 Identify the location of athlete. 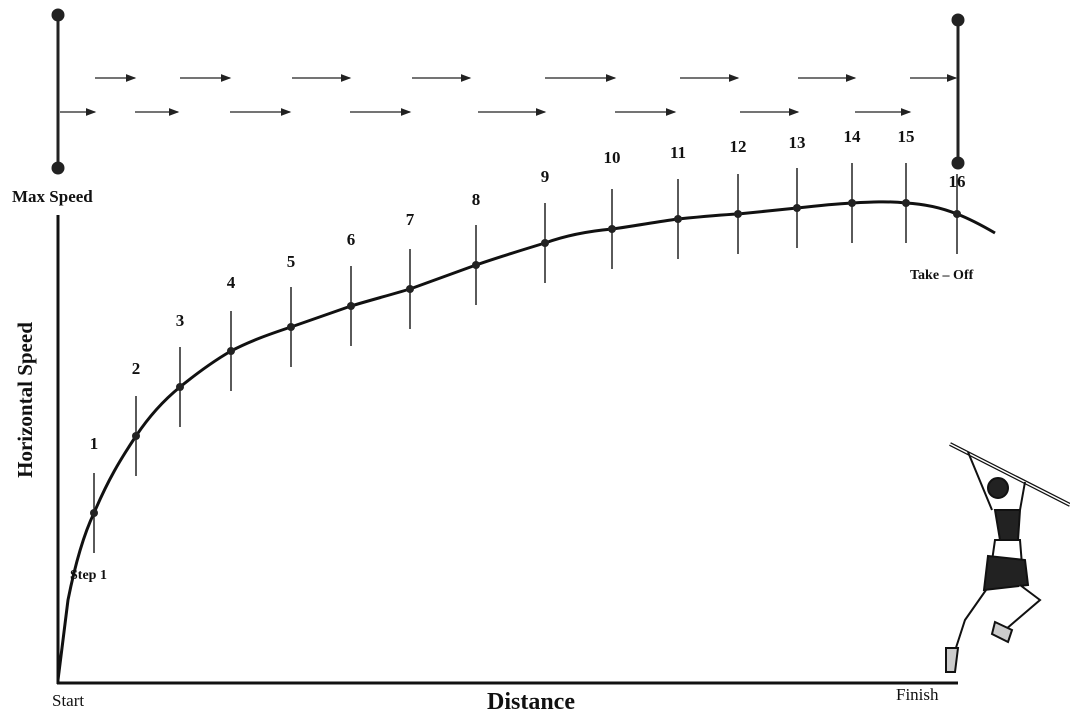
(1007, 557).